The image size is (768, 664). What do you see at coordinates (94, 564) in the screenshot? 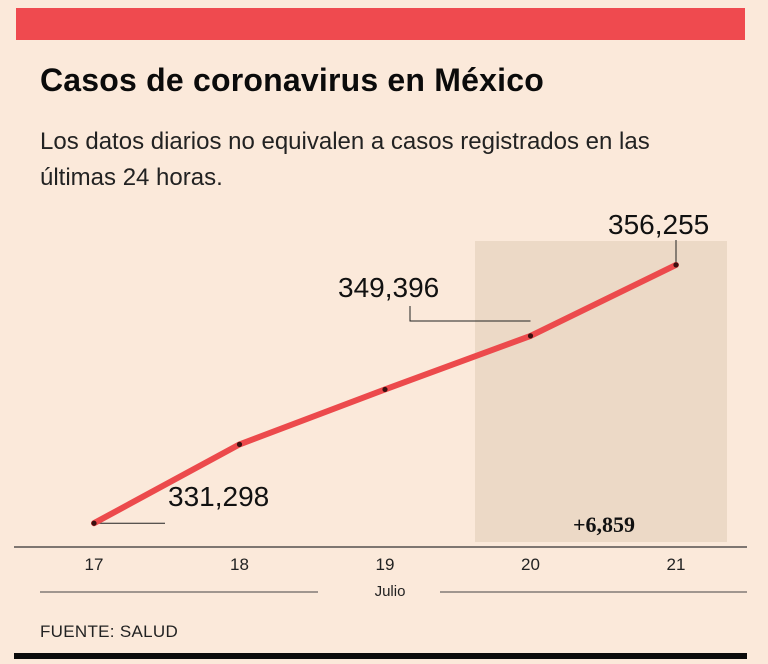
I see `x-tick-17: 17` at bounding box center [94, 564].